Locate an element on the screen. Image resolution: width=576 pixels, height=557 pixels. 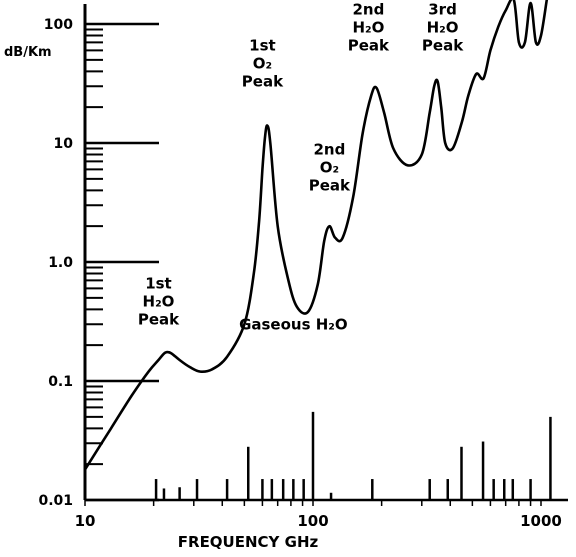
y-axis-label: dB/Km is located at coordinates (28, 52).